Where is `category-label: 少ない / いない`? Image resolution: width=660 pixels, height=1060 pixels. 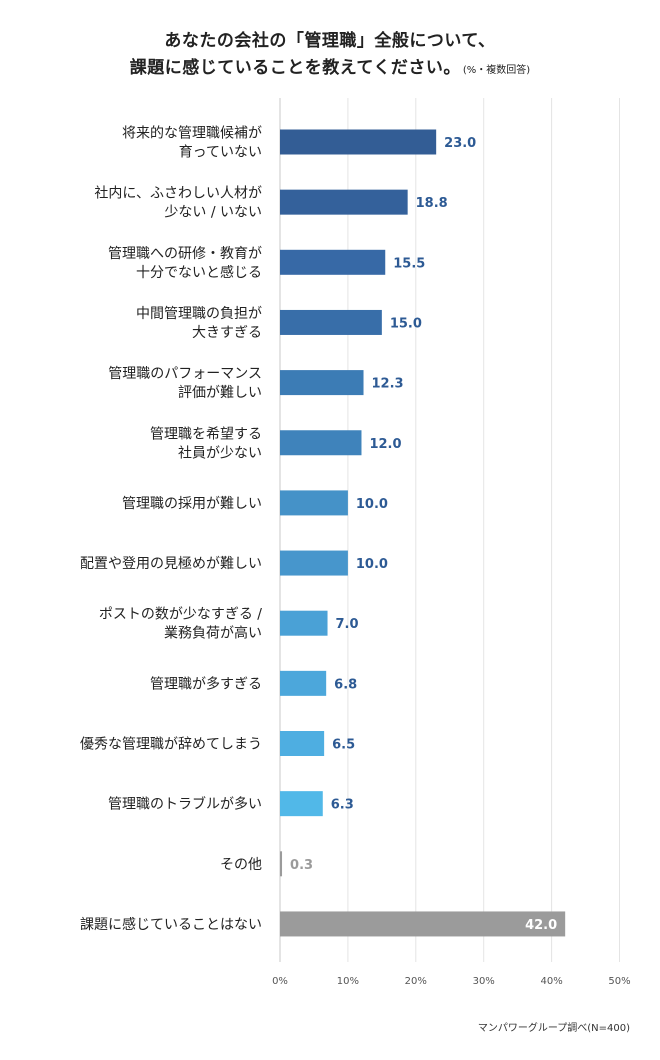
category-label: 少ない / いない is located at coordinates (213, 213).